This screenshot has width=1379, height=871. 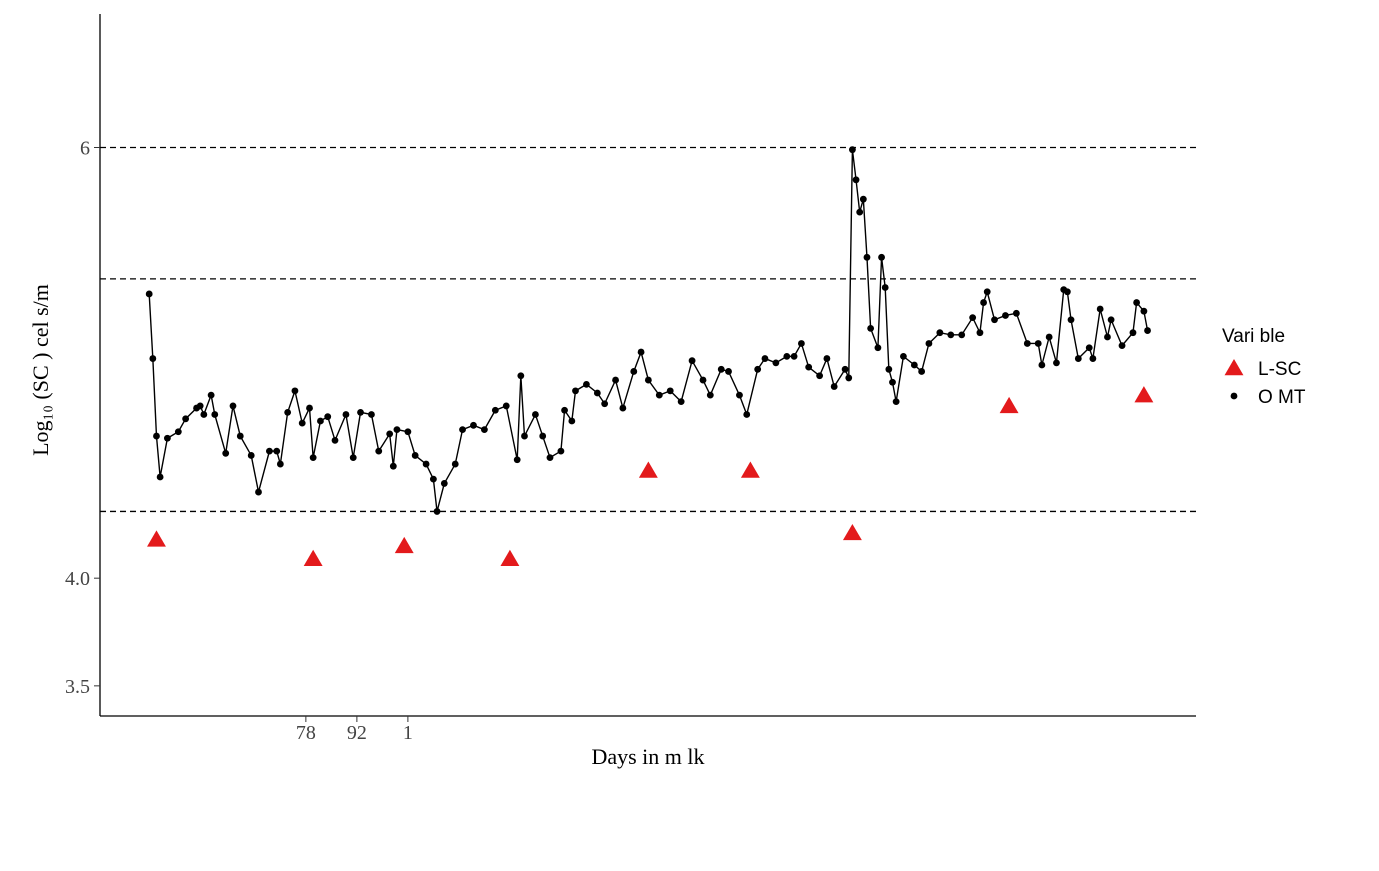 I want to click on y-tick-label: 6, so click(x=85, y=149).